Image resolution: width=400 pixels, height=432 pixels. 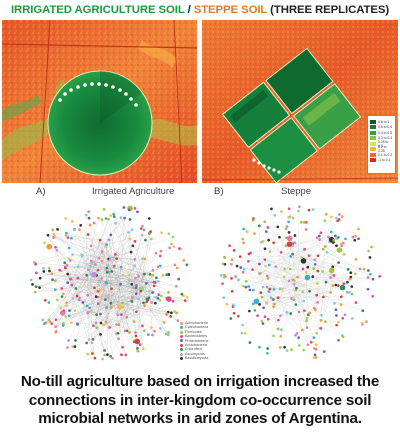 What do you see at coordinates (212, 327) in the screenshot?
I see `network-legend-item: Cyanobacteria` at bounding box center [212, 327].